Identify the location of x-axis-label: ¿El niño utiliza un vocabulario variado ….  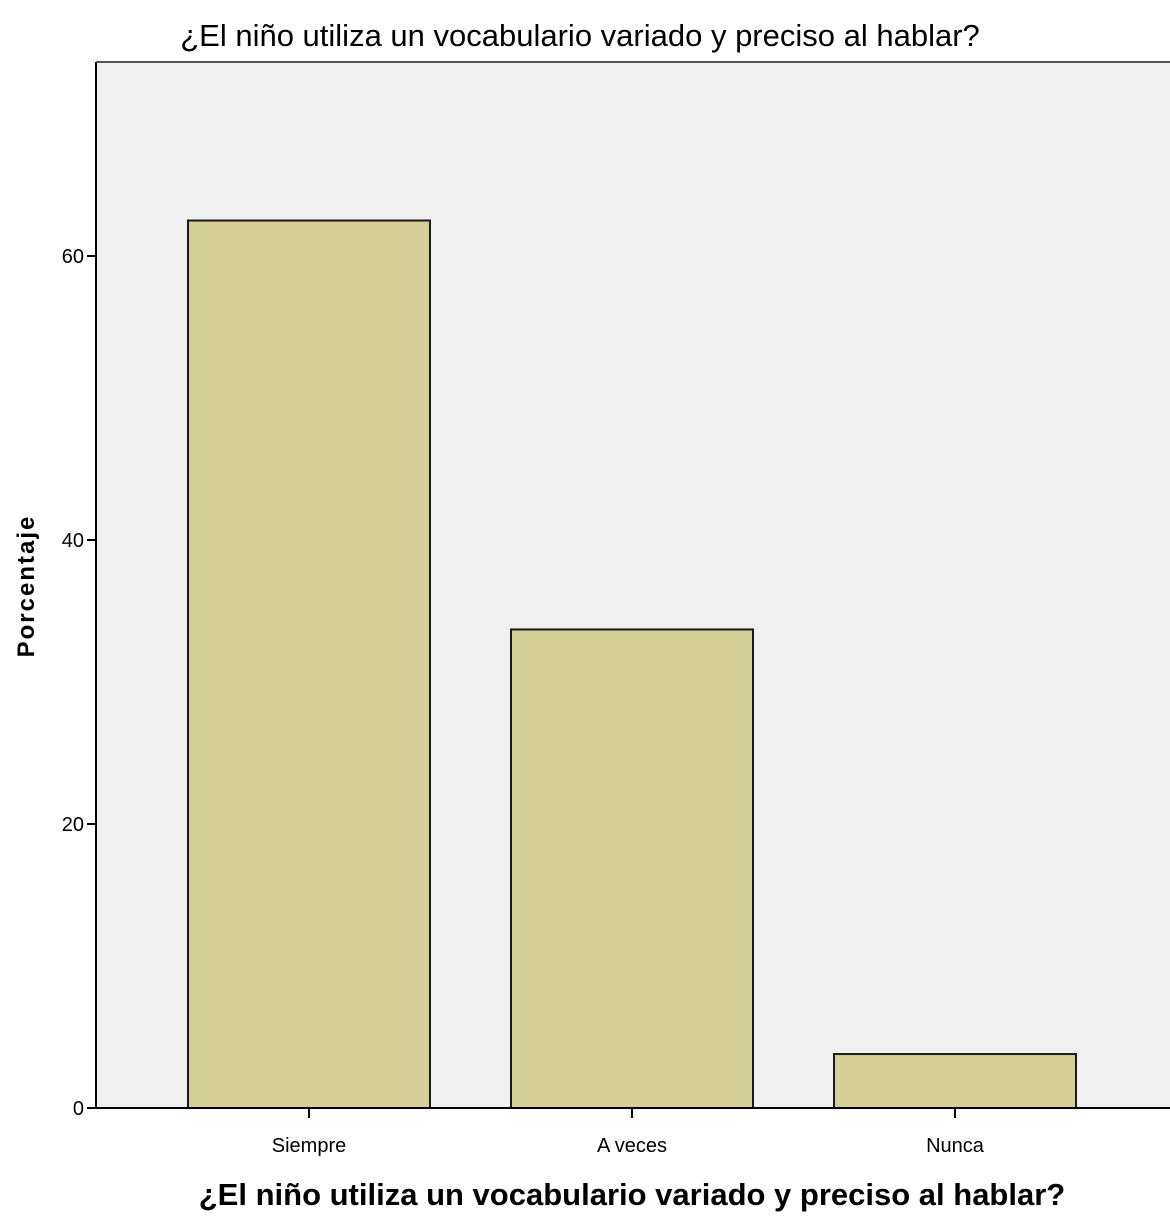
(632, 1194).